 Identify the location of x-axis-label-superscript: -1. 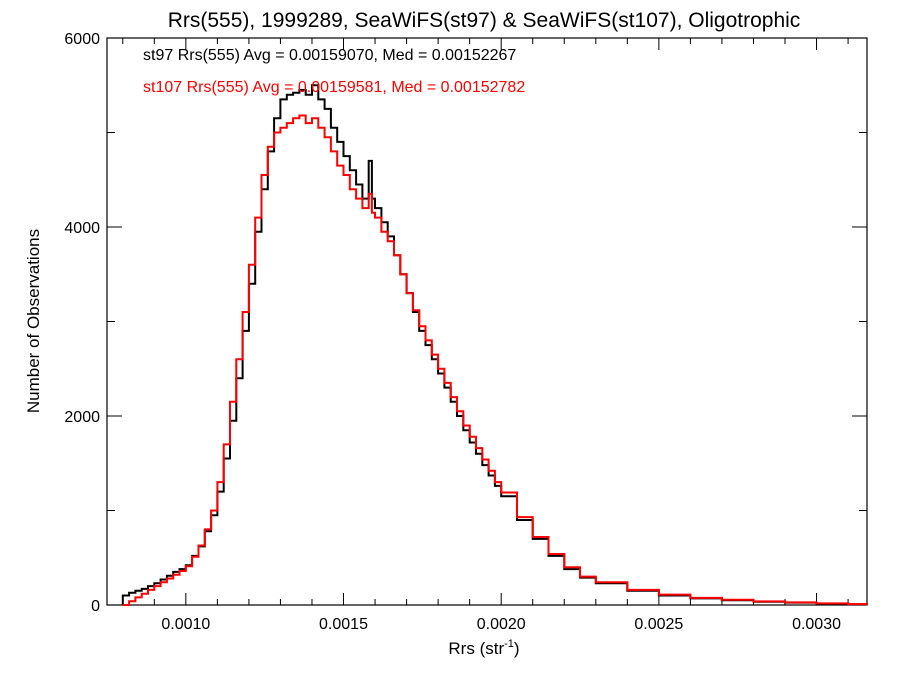
(509, 644).